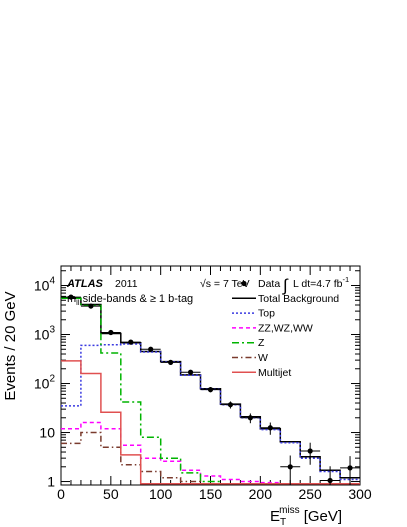 Image resolution: width=407 pixels, height=527 pixels. What do you see at coordinates (52, 281) in the screenshot?
I see `y-tick-label-exponent: 4` at bounding box center [52, 281].